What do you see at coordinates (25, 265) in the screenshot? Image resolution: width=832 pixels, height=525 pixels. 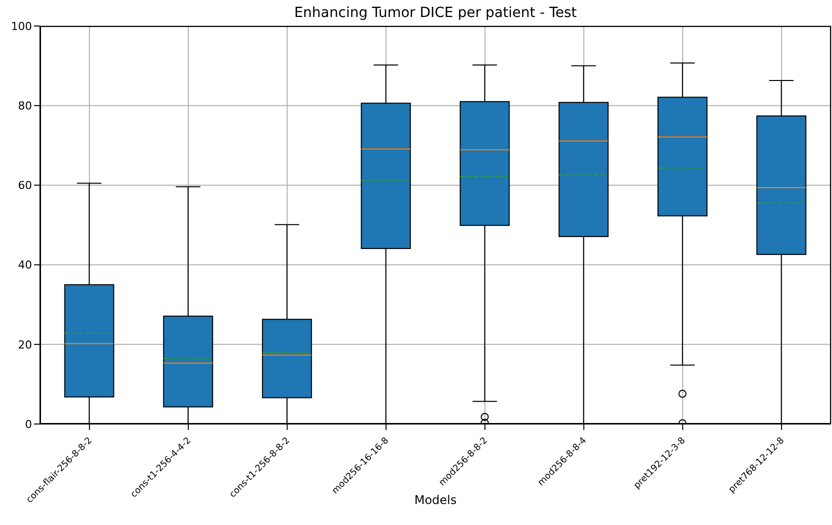 I see `y-tick-label: 40` at bounding box center [25, 265].